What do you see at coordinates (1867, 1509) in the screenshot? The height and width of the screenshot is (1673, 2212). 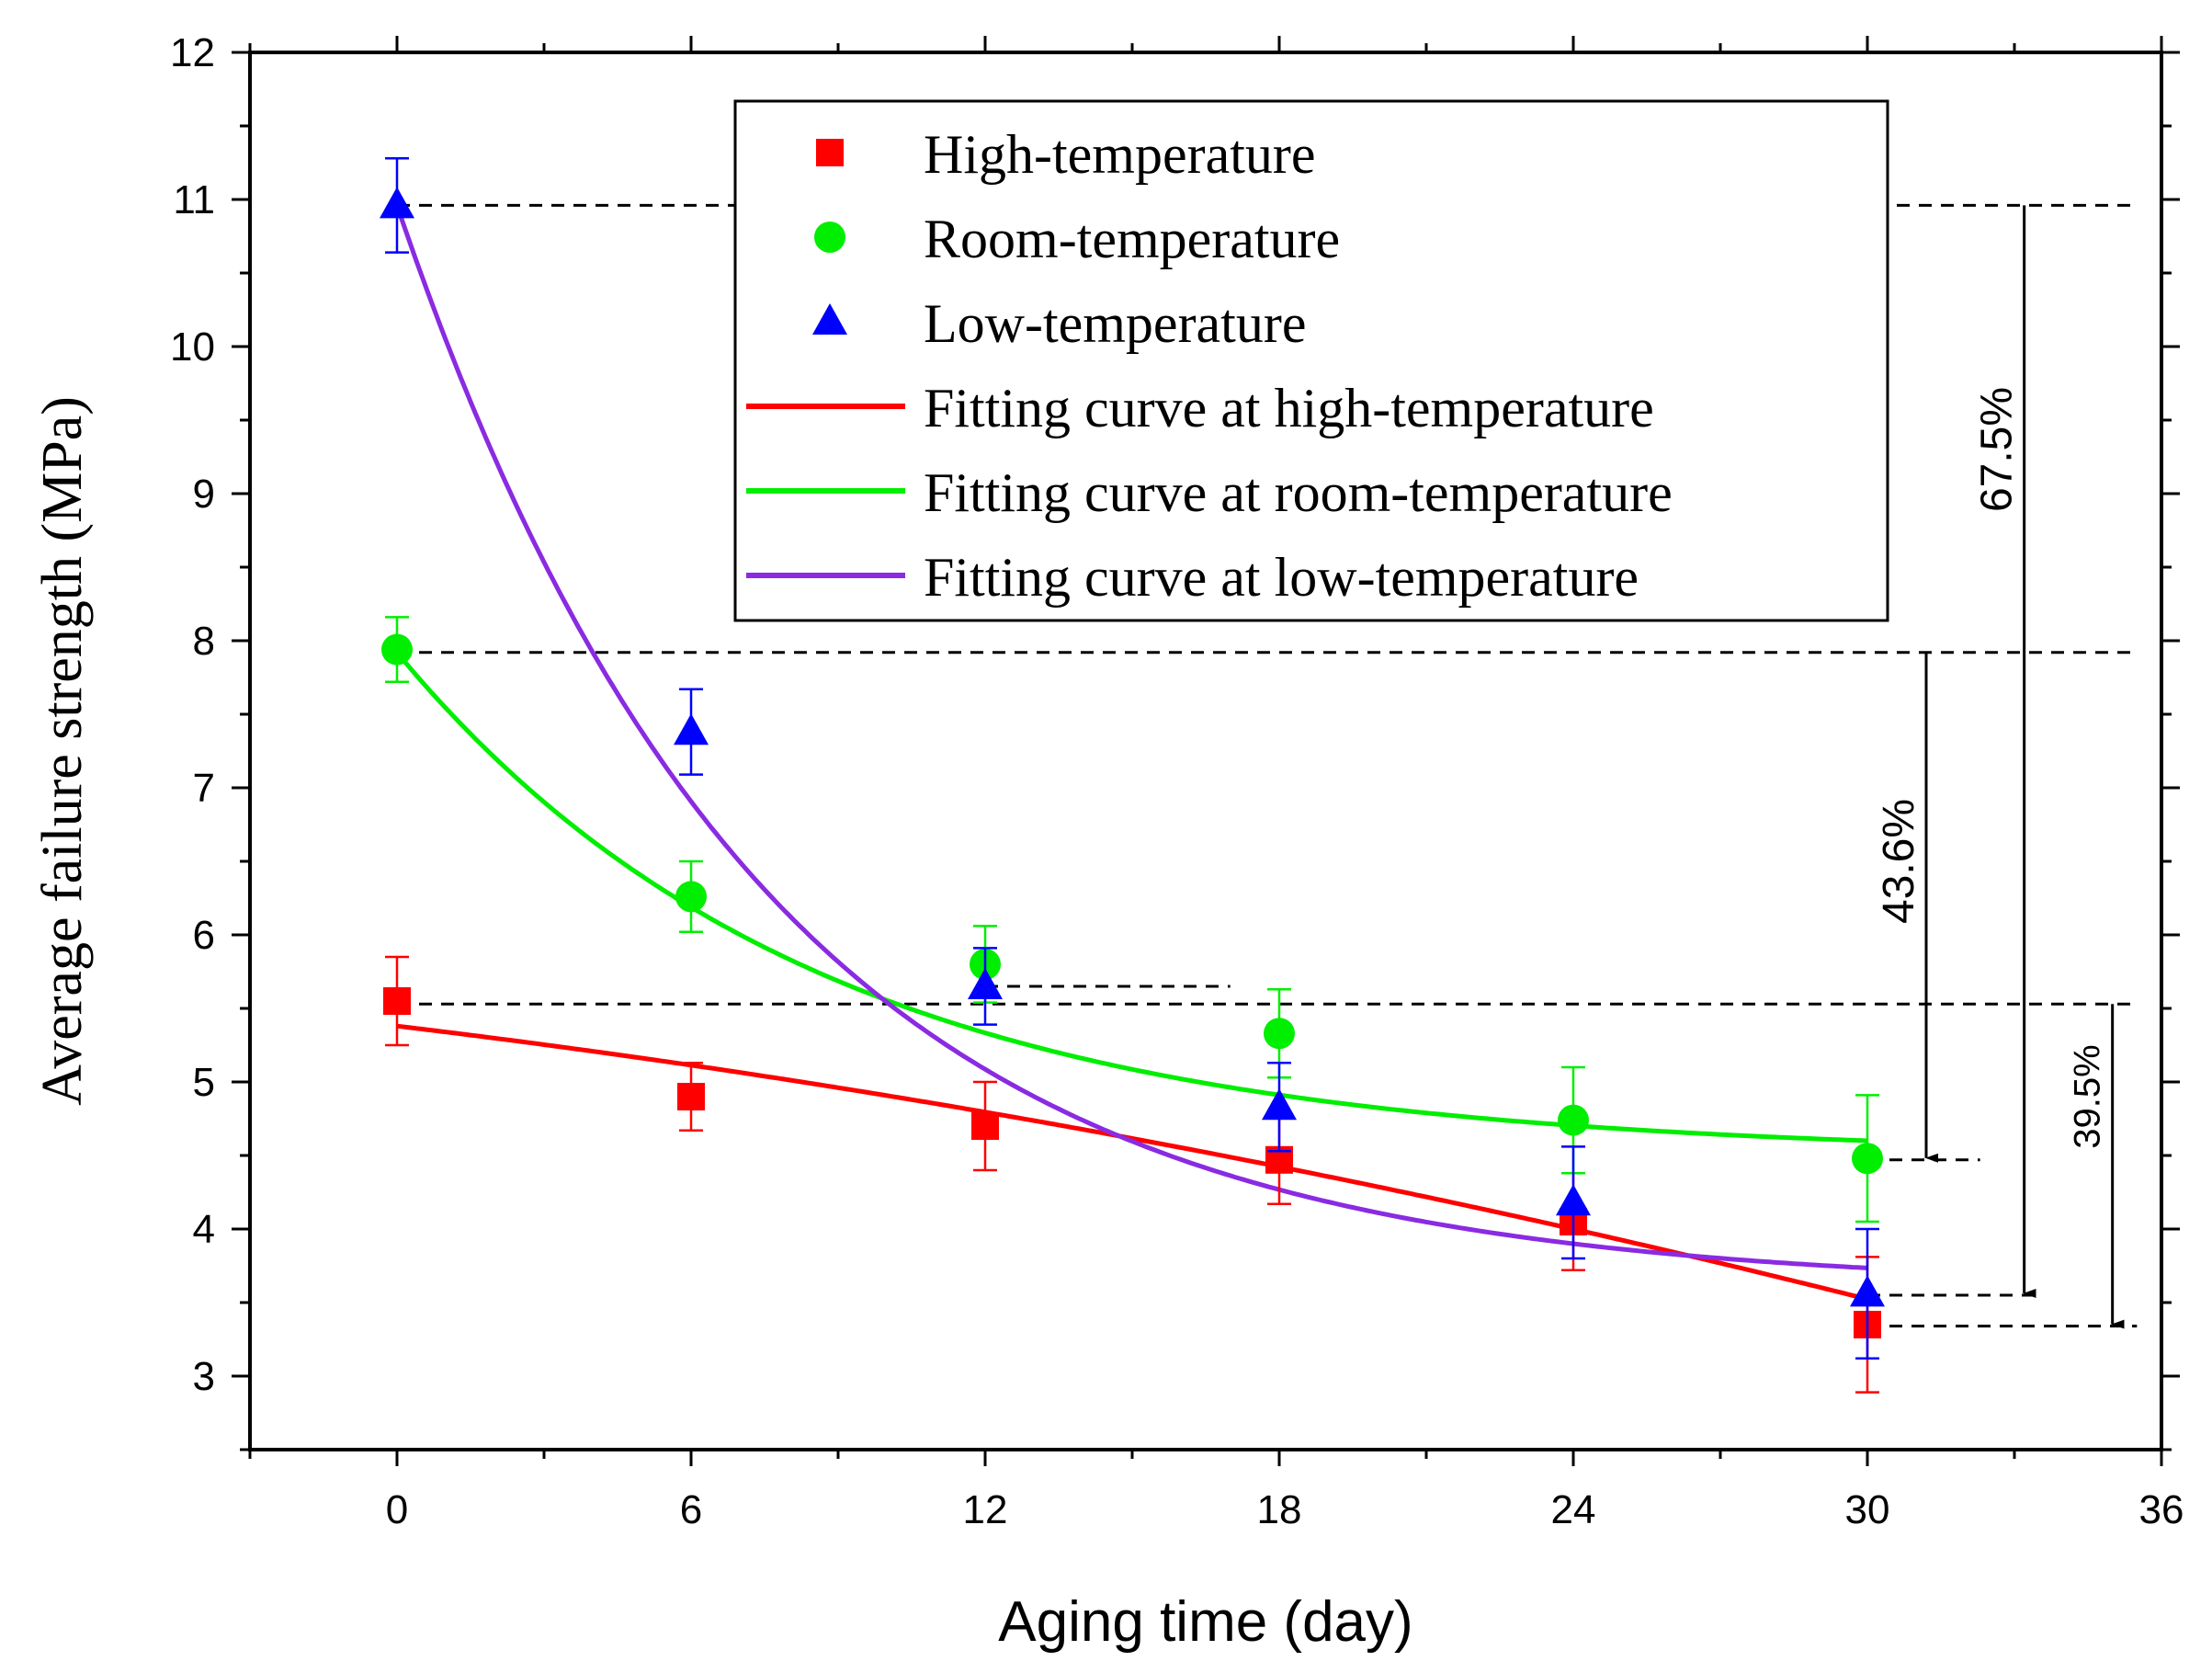 I see `x-tick-label: 30` at bounding box center [1867, 1509].